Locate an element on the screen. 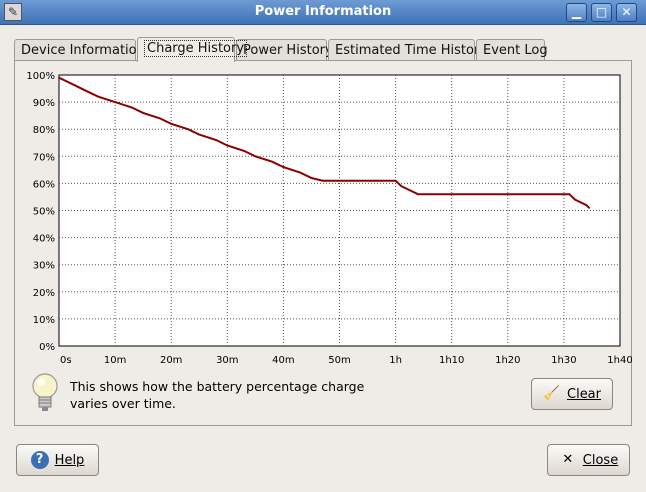 The image size is (646, 492). close-window-button: ✕ is located at coordinates (626, 12).